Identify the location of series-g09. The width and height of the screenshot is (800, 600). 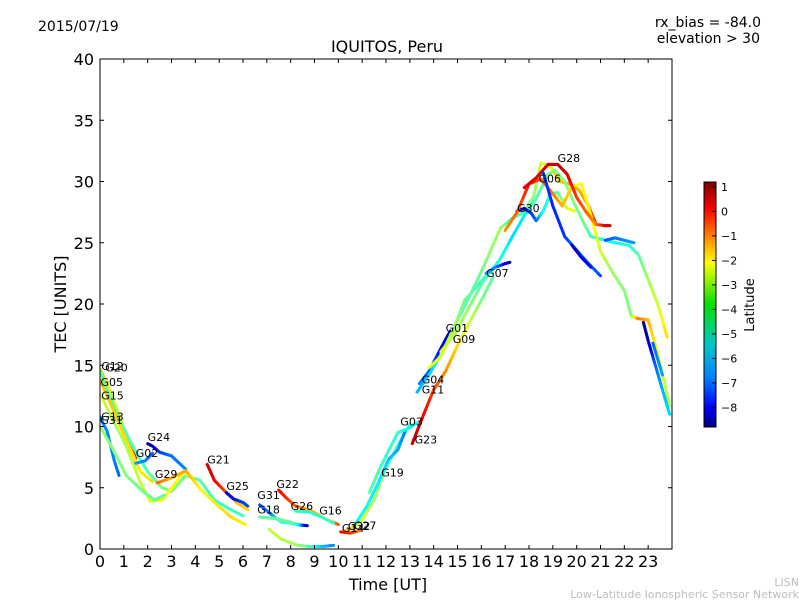
(554, 261).